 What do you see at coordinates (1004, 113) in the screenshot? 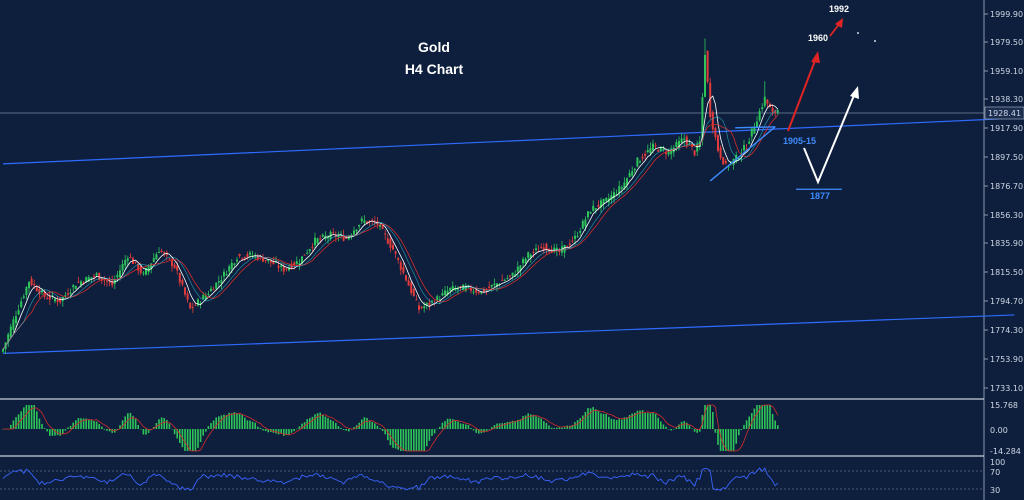
I see `current-price-label: 1928.41` at bounding box center [1004, 113].